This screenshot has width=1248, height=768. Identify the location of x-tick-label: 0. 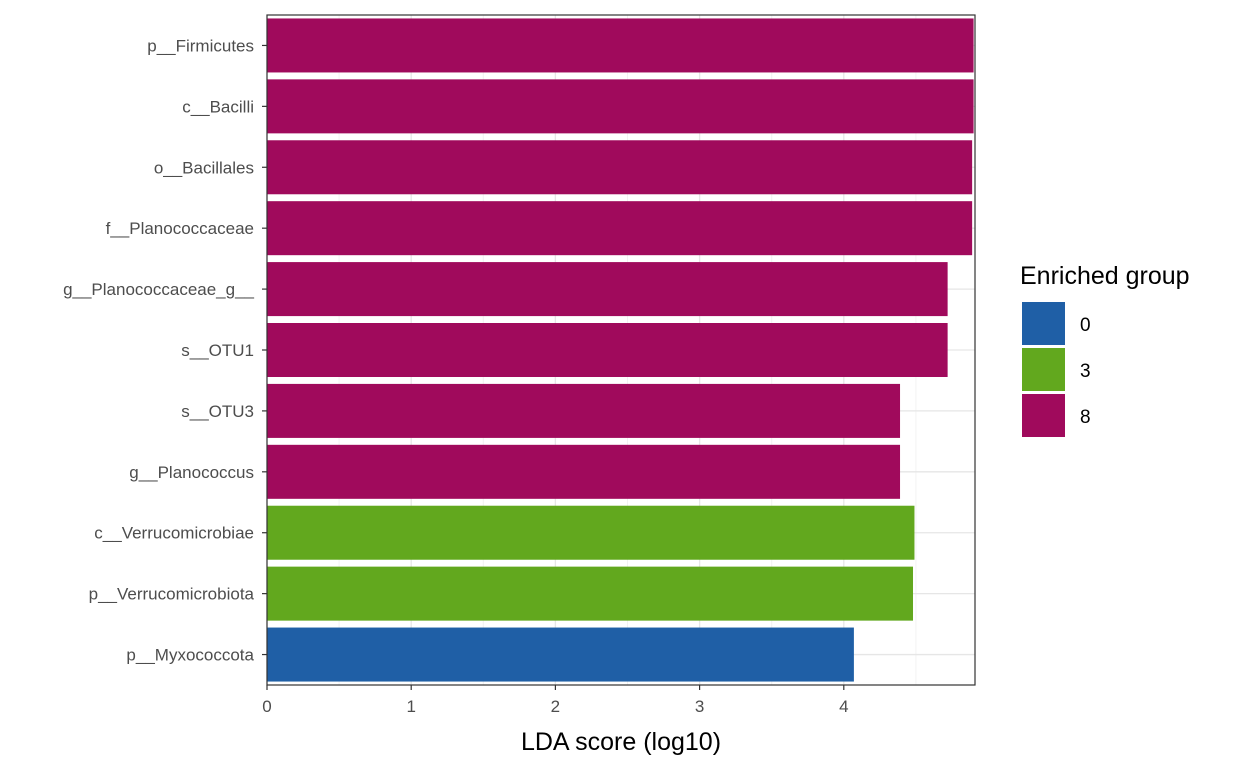
(266, 706).